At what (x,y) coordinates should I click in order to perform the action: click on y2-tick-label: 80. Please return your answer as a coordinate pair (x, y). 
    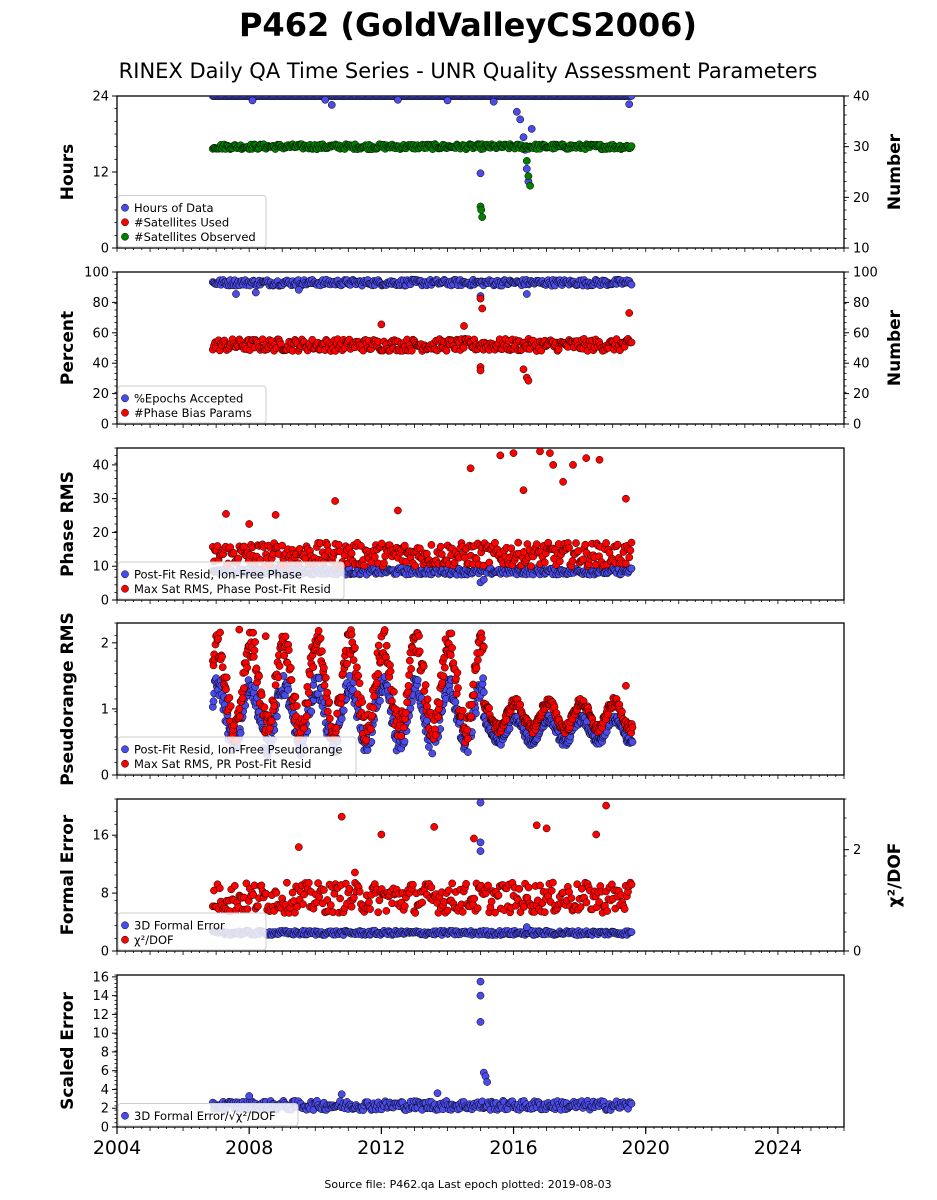
    Looking at the image, I should click on (861, 303).